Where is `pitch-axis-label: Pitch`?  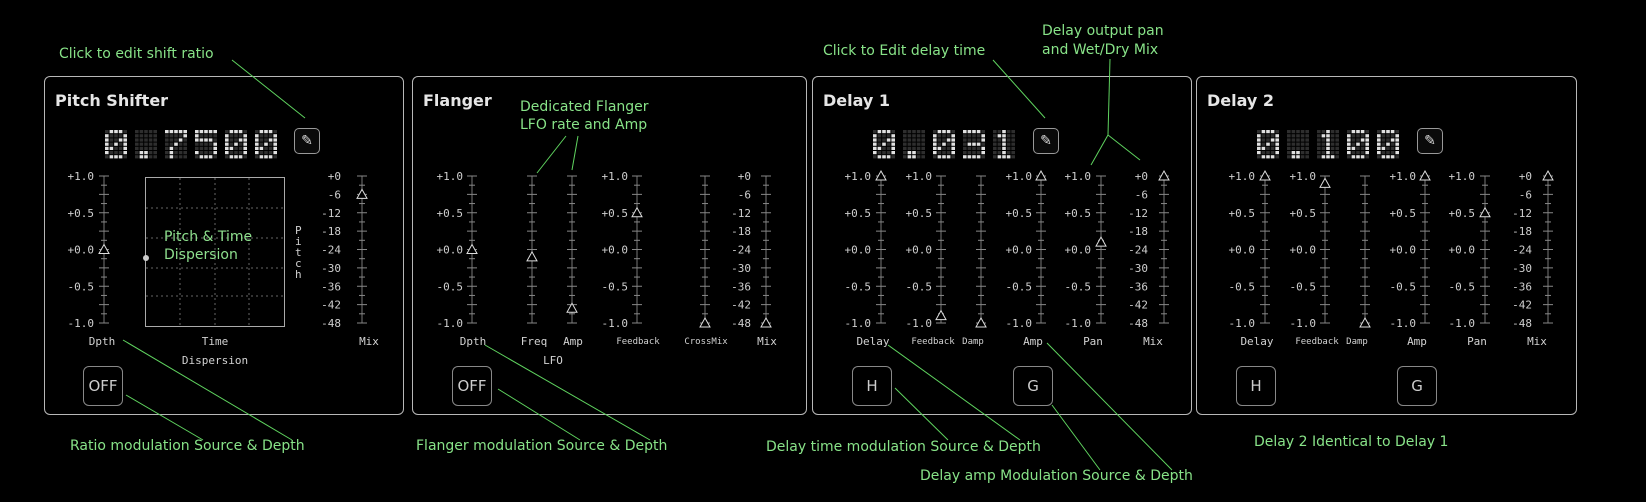 pitch-axis-label: Pitch is located at coordinates (298, 252).